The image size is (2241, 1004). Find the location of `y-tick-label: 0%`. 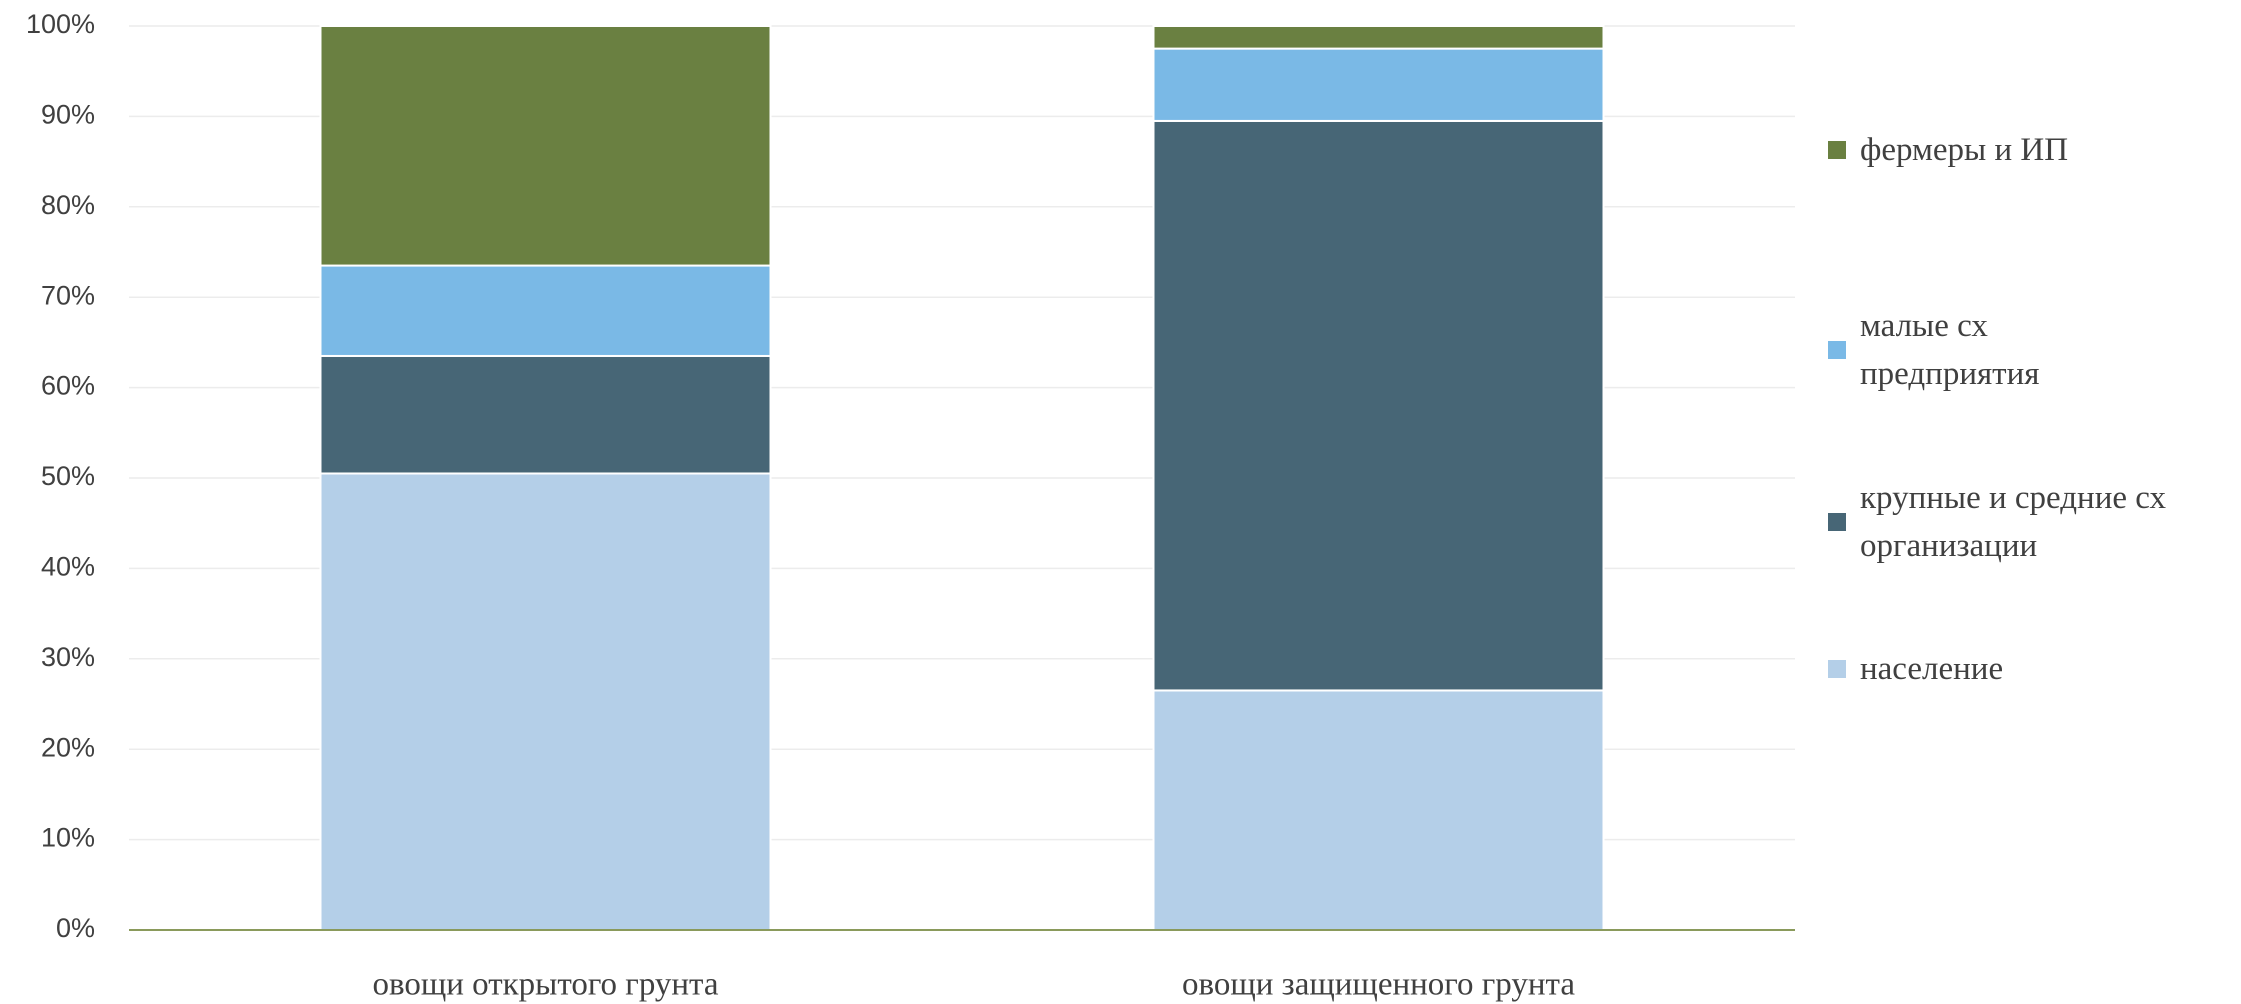

y-tick-label: 0% is located at coordinates (75, 928).